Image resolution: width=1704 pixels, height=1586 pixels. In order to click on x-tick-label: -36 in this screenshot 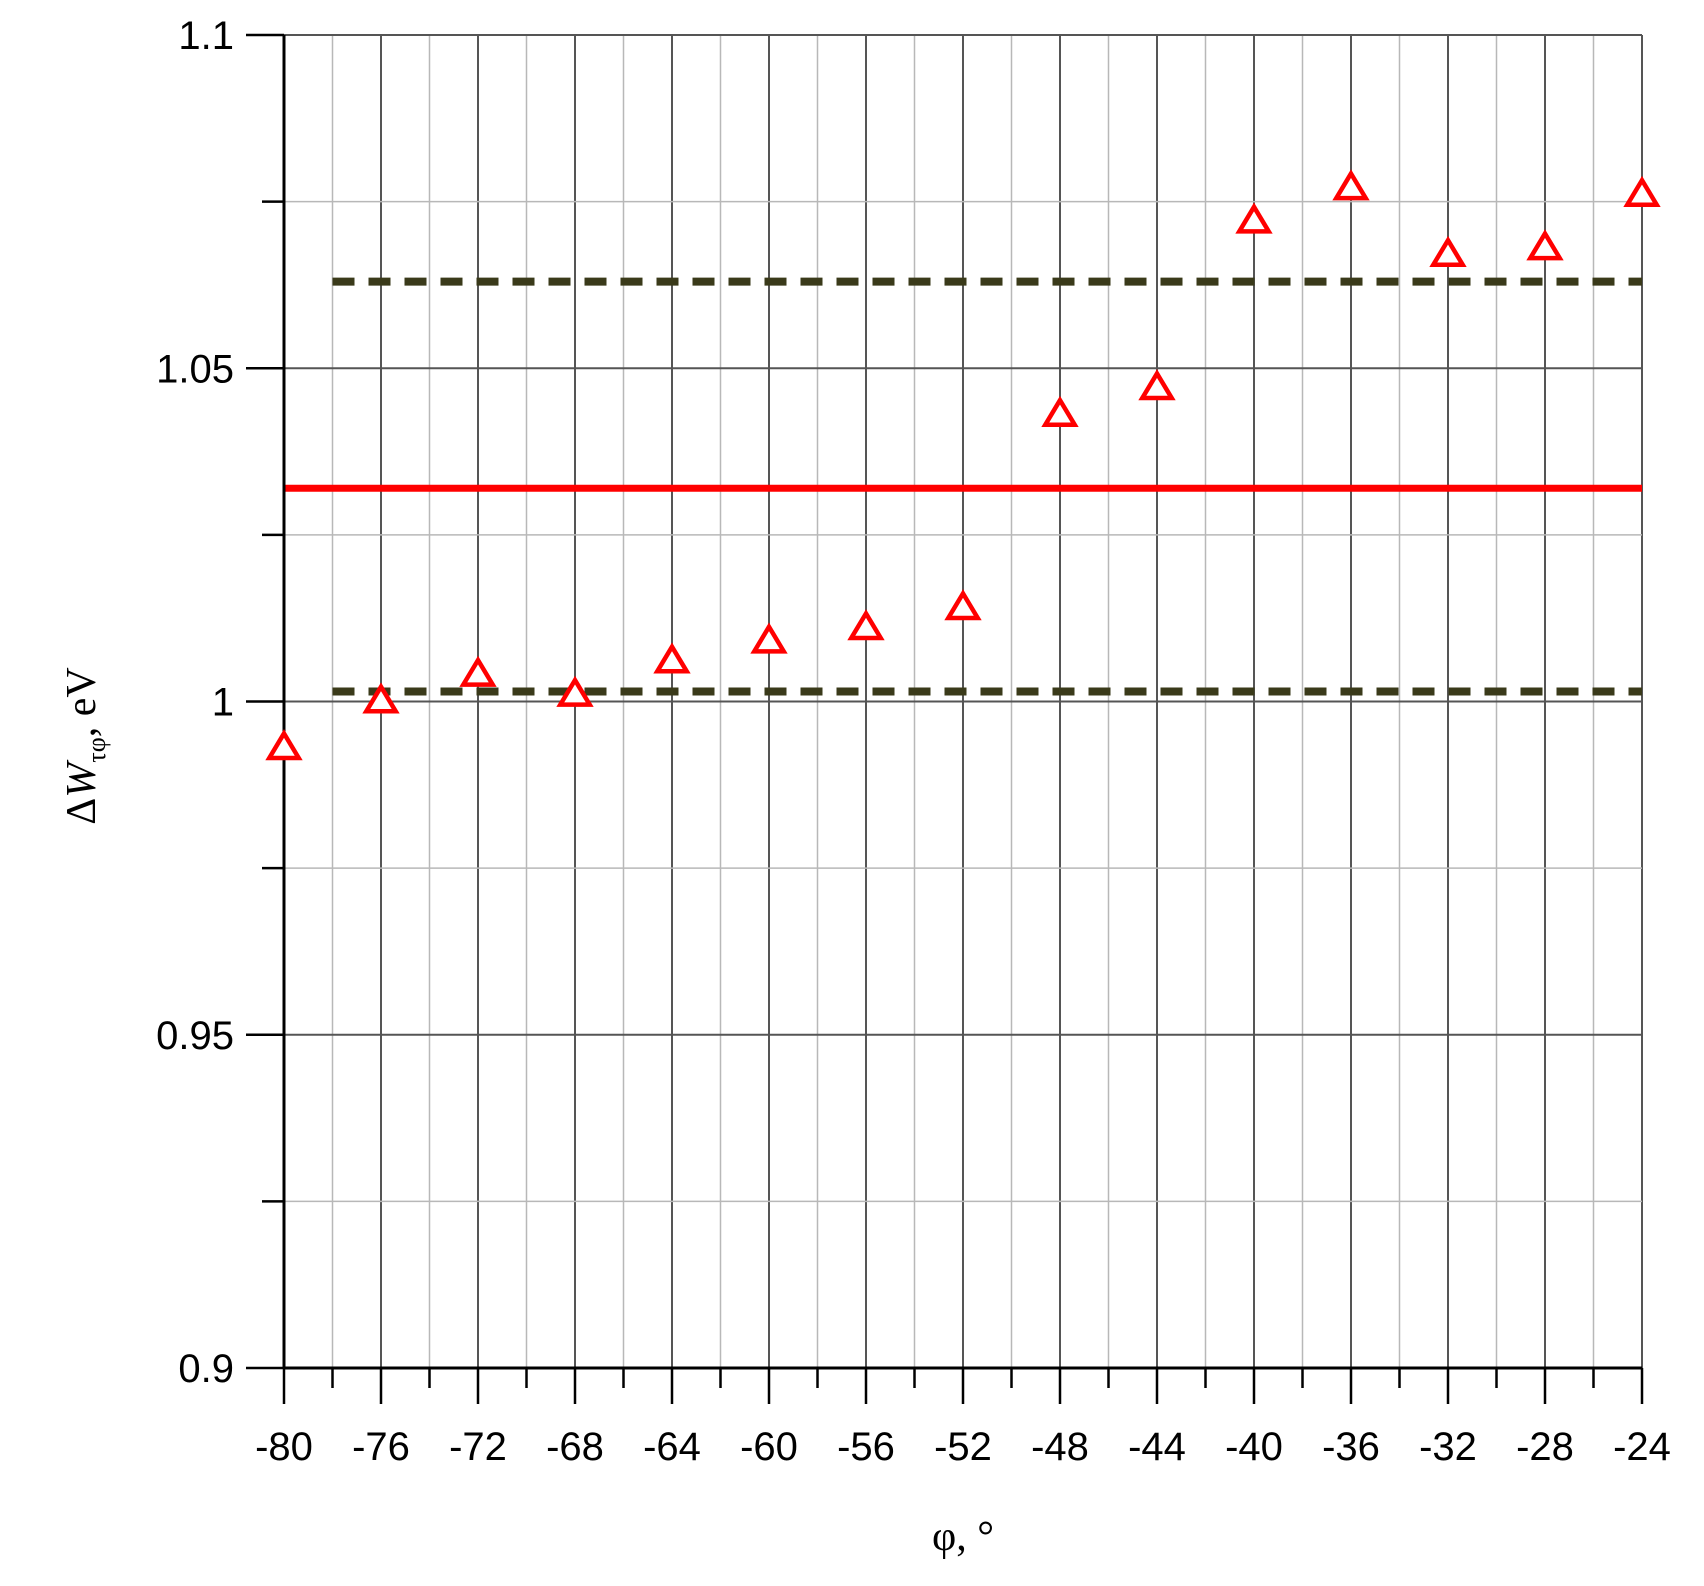, I will do `click(1351, 1447)`.